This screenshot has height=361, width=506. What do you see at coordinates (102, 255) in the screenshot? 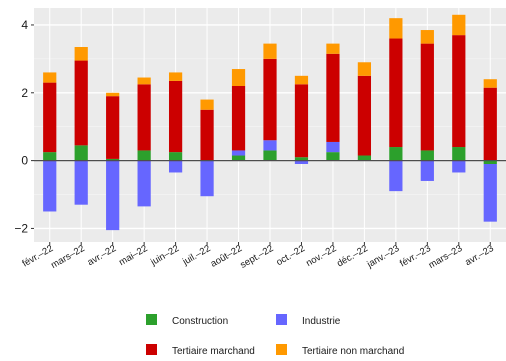
I see `x-tick-label: avr.–22` at bounding box center [102, 255].